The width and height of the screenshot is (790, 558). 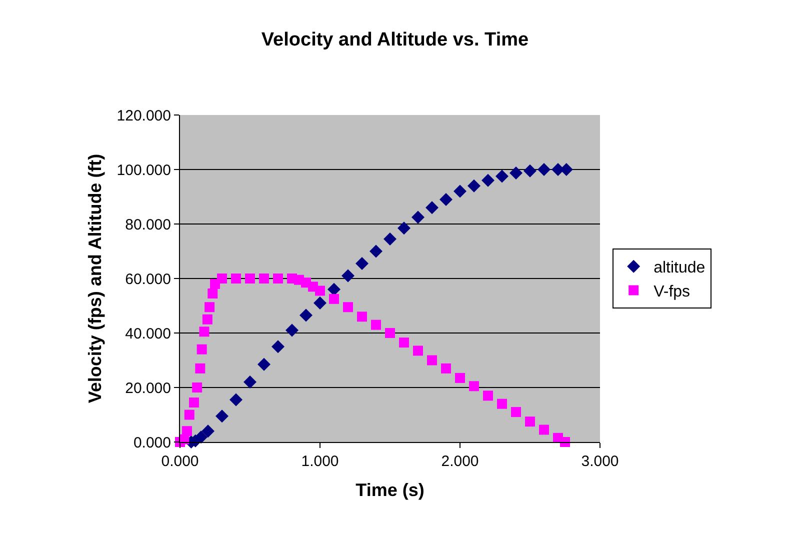 I want to click on y-tick-label: 20.000, so click(x=148, y=388).